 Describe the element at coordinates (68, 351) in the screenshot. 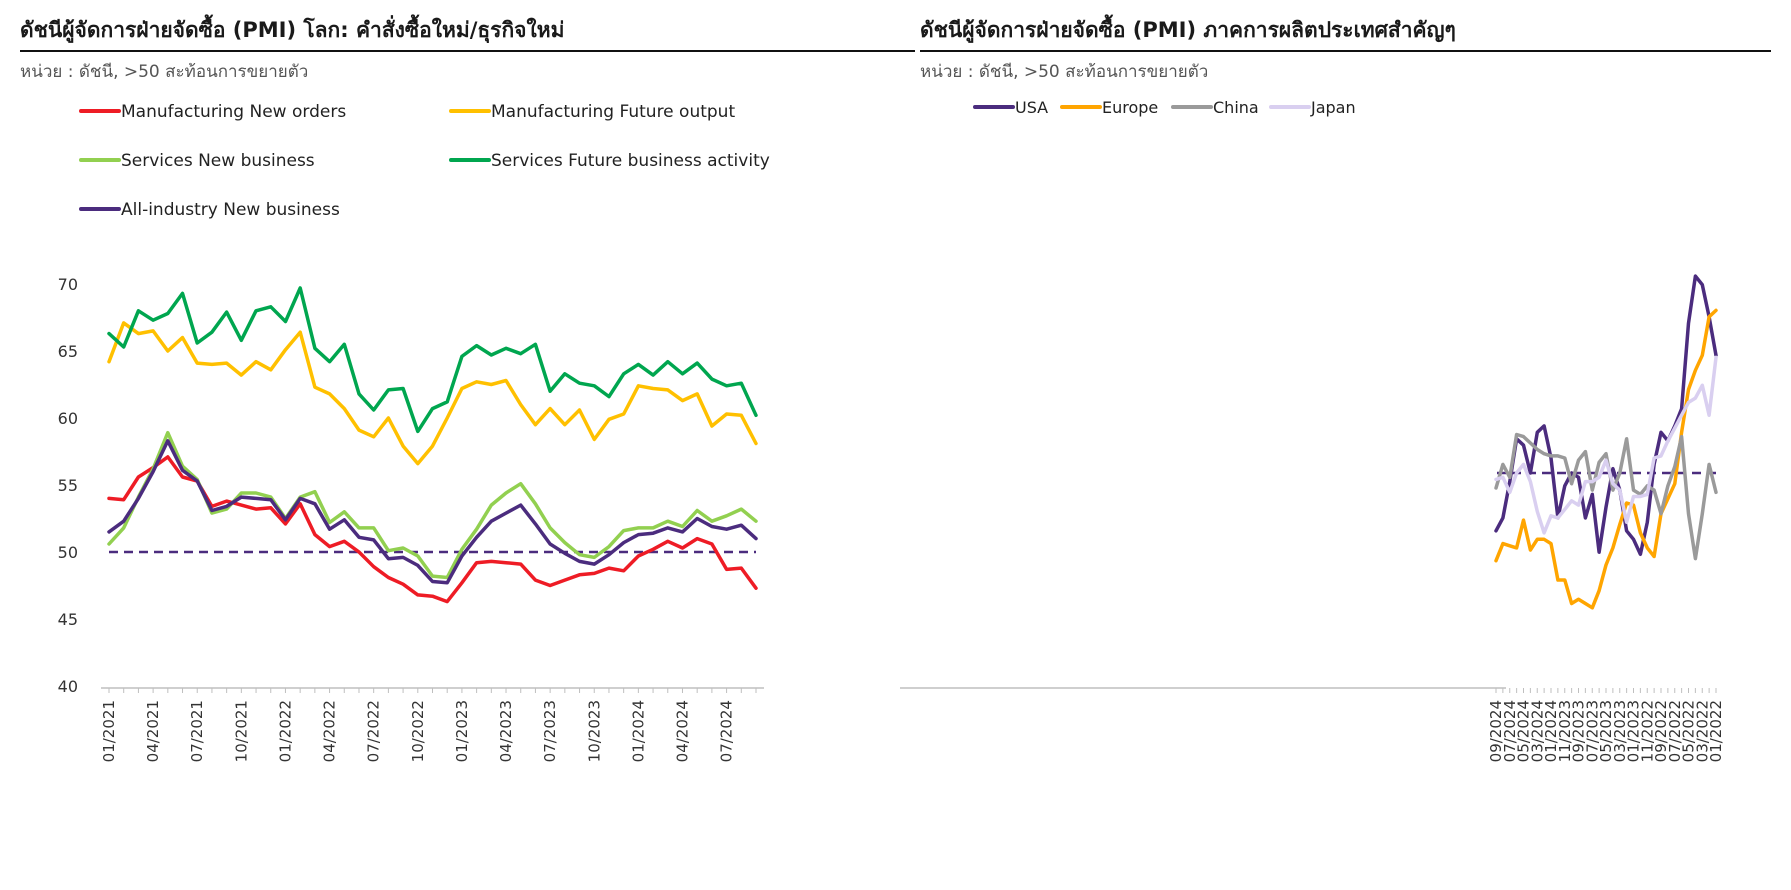

I see `y-tick-label: 65` at that location.